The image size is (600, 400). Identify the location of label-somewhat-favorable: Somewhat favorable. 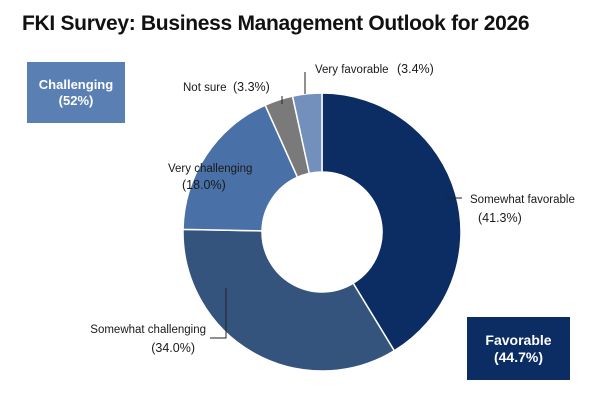
(522, 200).